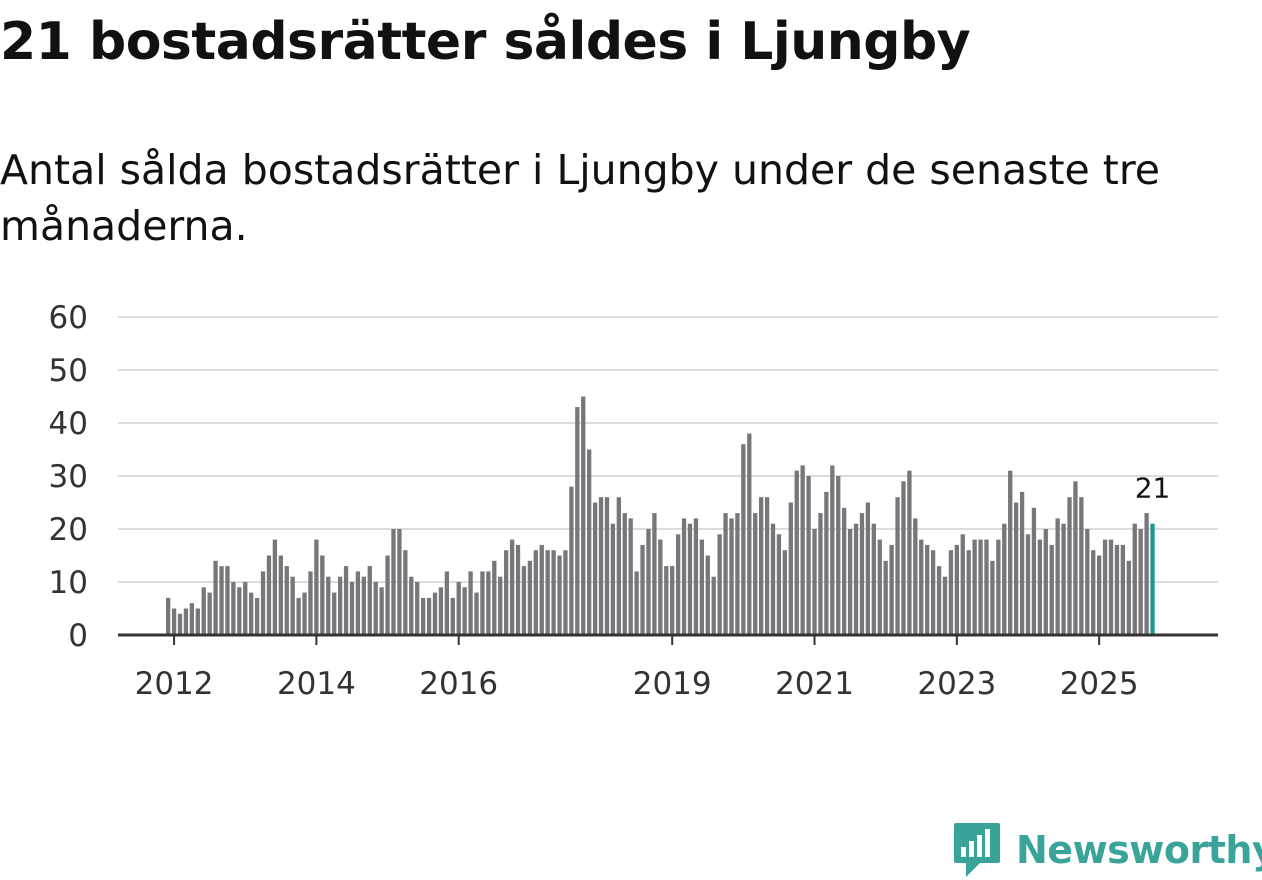  What do you see at coordinates (174, 684) in the screenshot?
I see `x-tick-label: 2012` at bounding box center [174, 684].